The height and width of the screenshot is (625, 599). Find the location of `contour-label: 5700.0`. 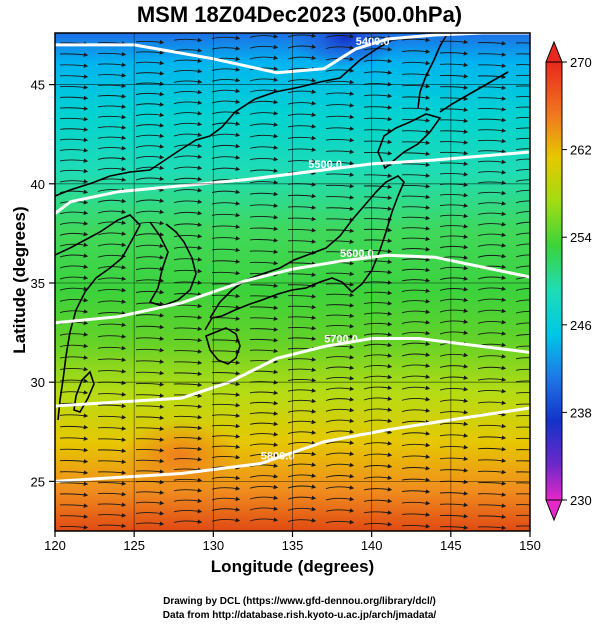

contour-label: 5700.0 is located at coordinates (341, 340).